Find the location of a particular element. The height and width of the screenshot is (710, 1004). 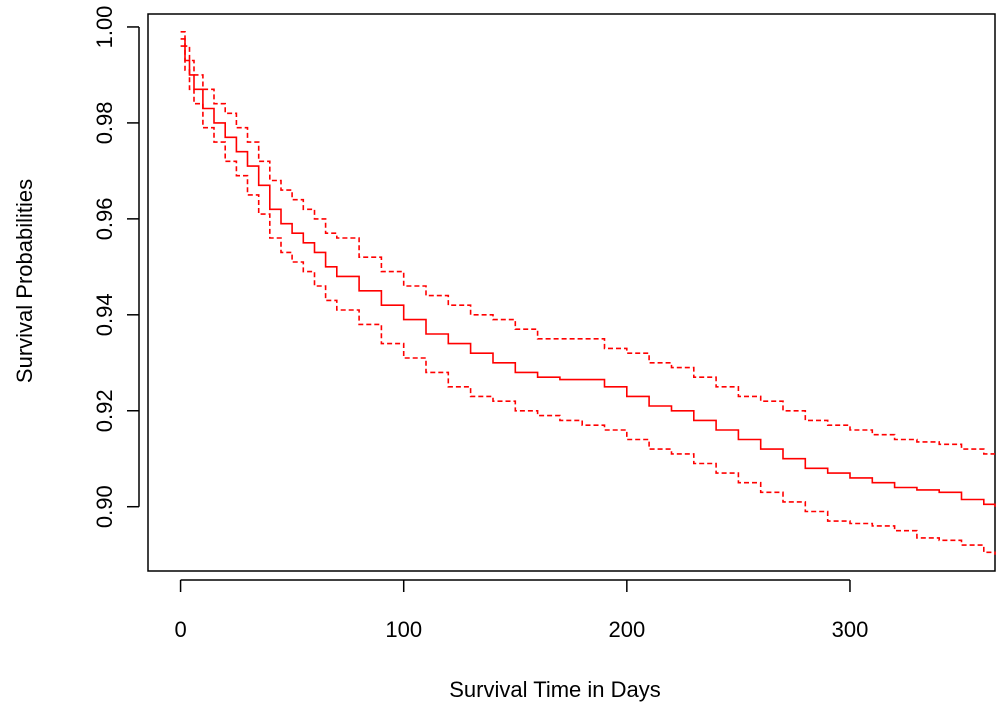

x-tick-label: 200 is located at coordinates (626, 629).